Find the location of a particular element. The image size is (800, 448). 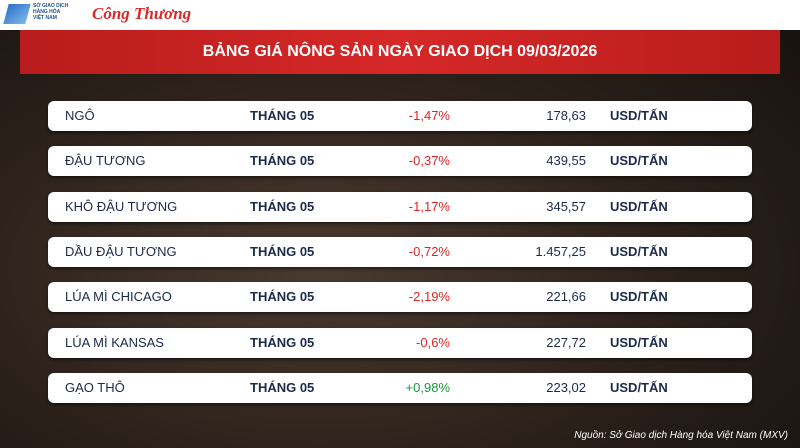

change: -1,47% is located at coordinates (429, 115).